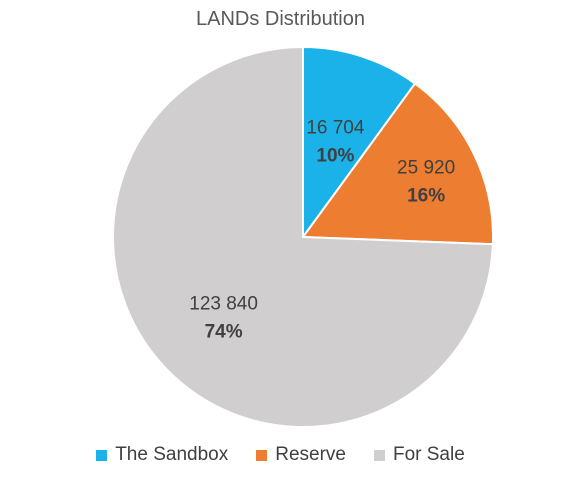 This screenshot has width=561, height=483. What do you see at coordinates (280, 19) in the screenshot?
I see `chart-title: LANDs Distribution` at bounding box center [280, 19].